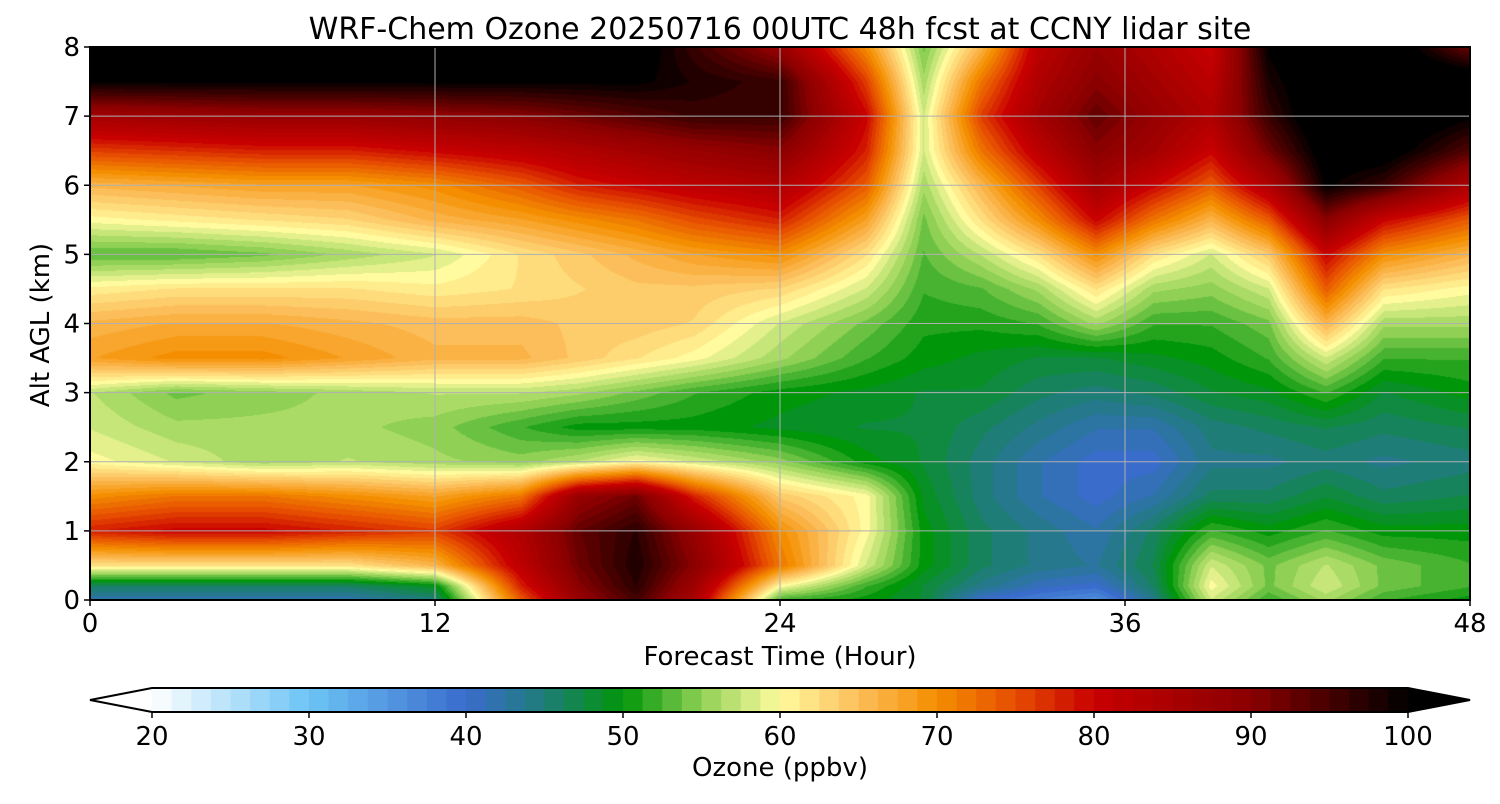 Image resolution: width=1500 pixels, height=804 pixels. Describe the element at coordinates (71, 463) in the screenshot. I see `y-tick-label: 2` at that location.